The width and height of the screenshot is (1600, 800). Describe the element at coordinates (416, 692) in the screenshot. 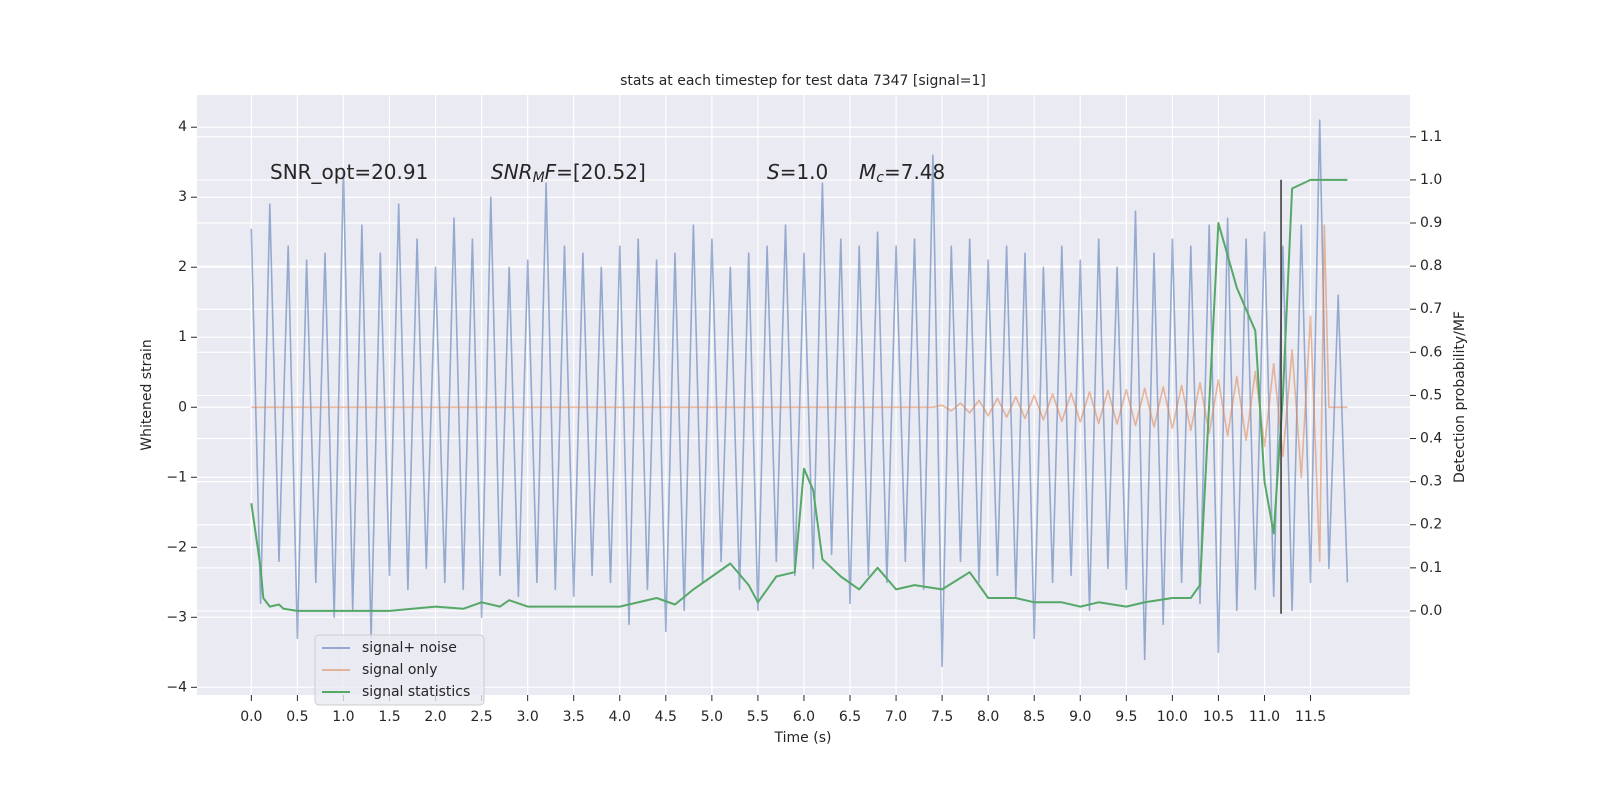

I see `legend-label: signal statistics` at that location.